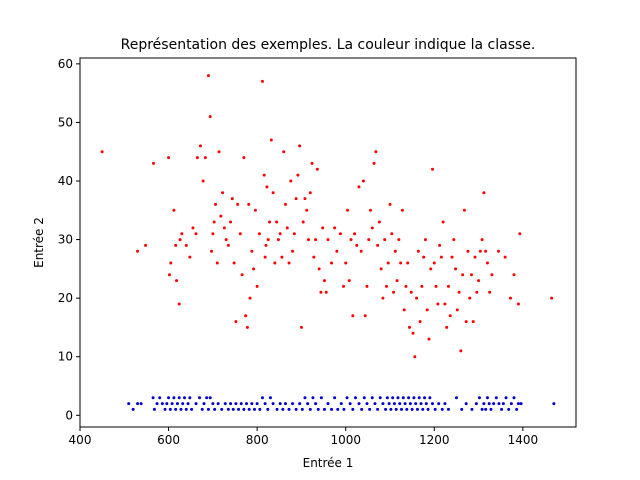 This screenshot has width=640, height=480. Describe the element at coordinates (523, 440) in the screenshot. I see `x-tick-label: 1400` at that location.